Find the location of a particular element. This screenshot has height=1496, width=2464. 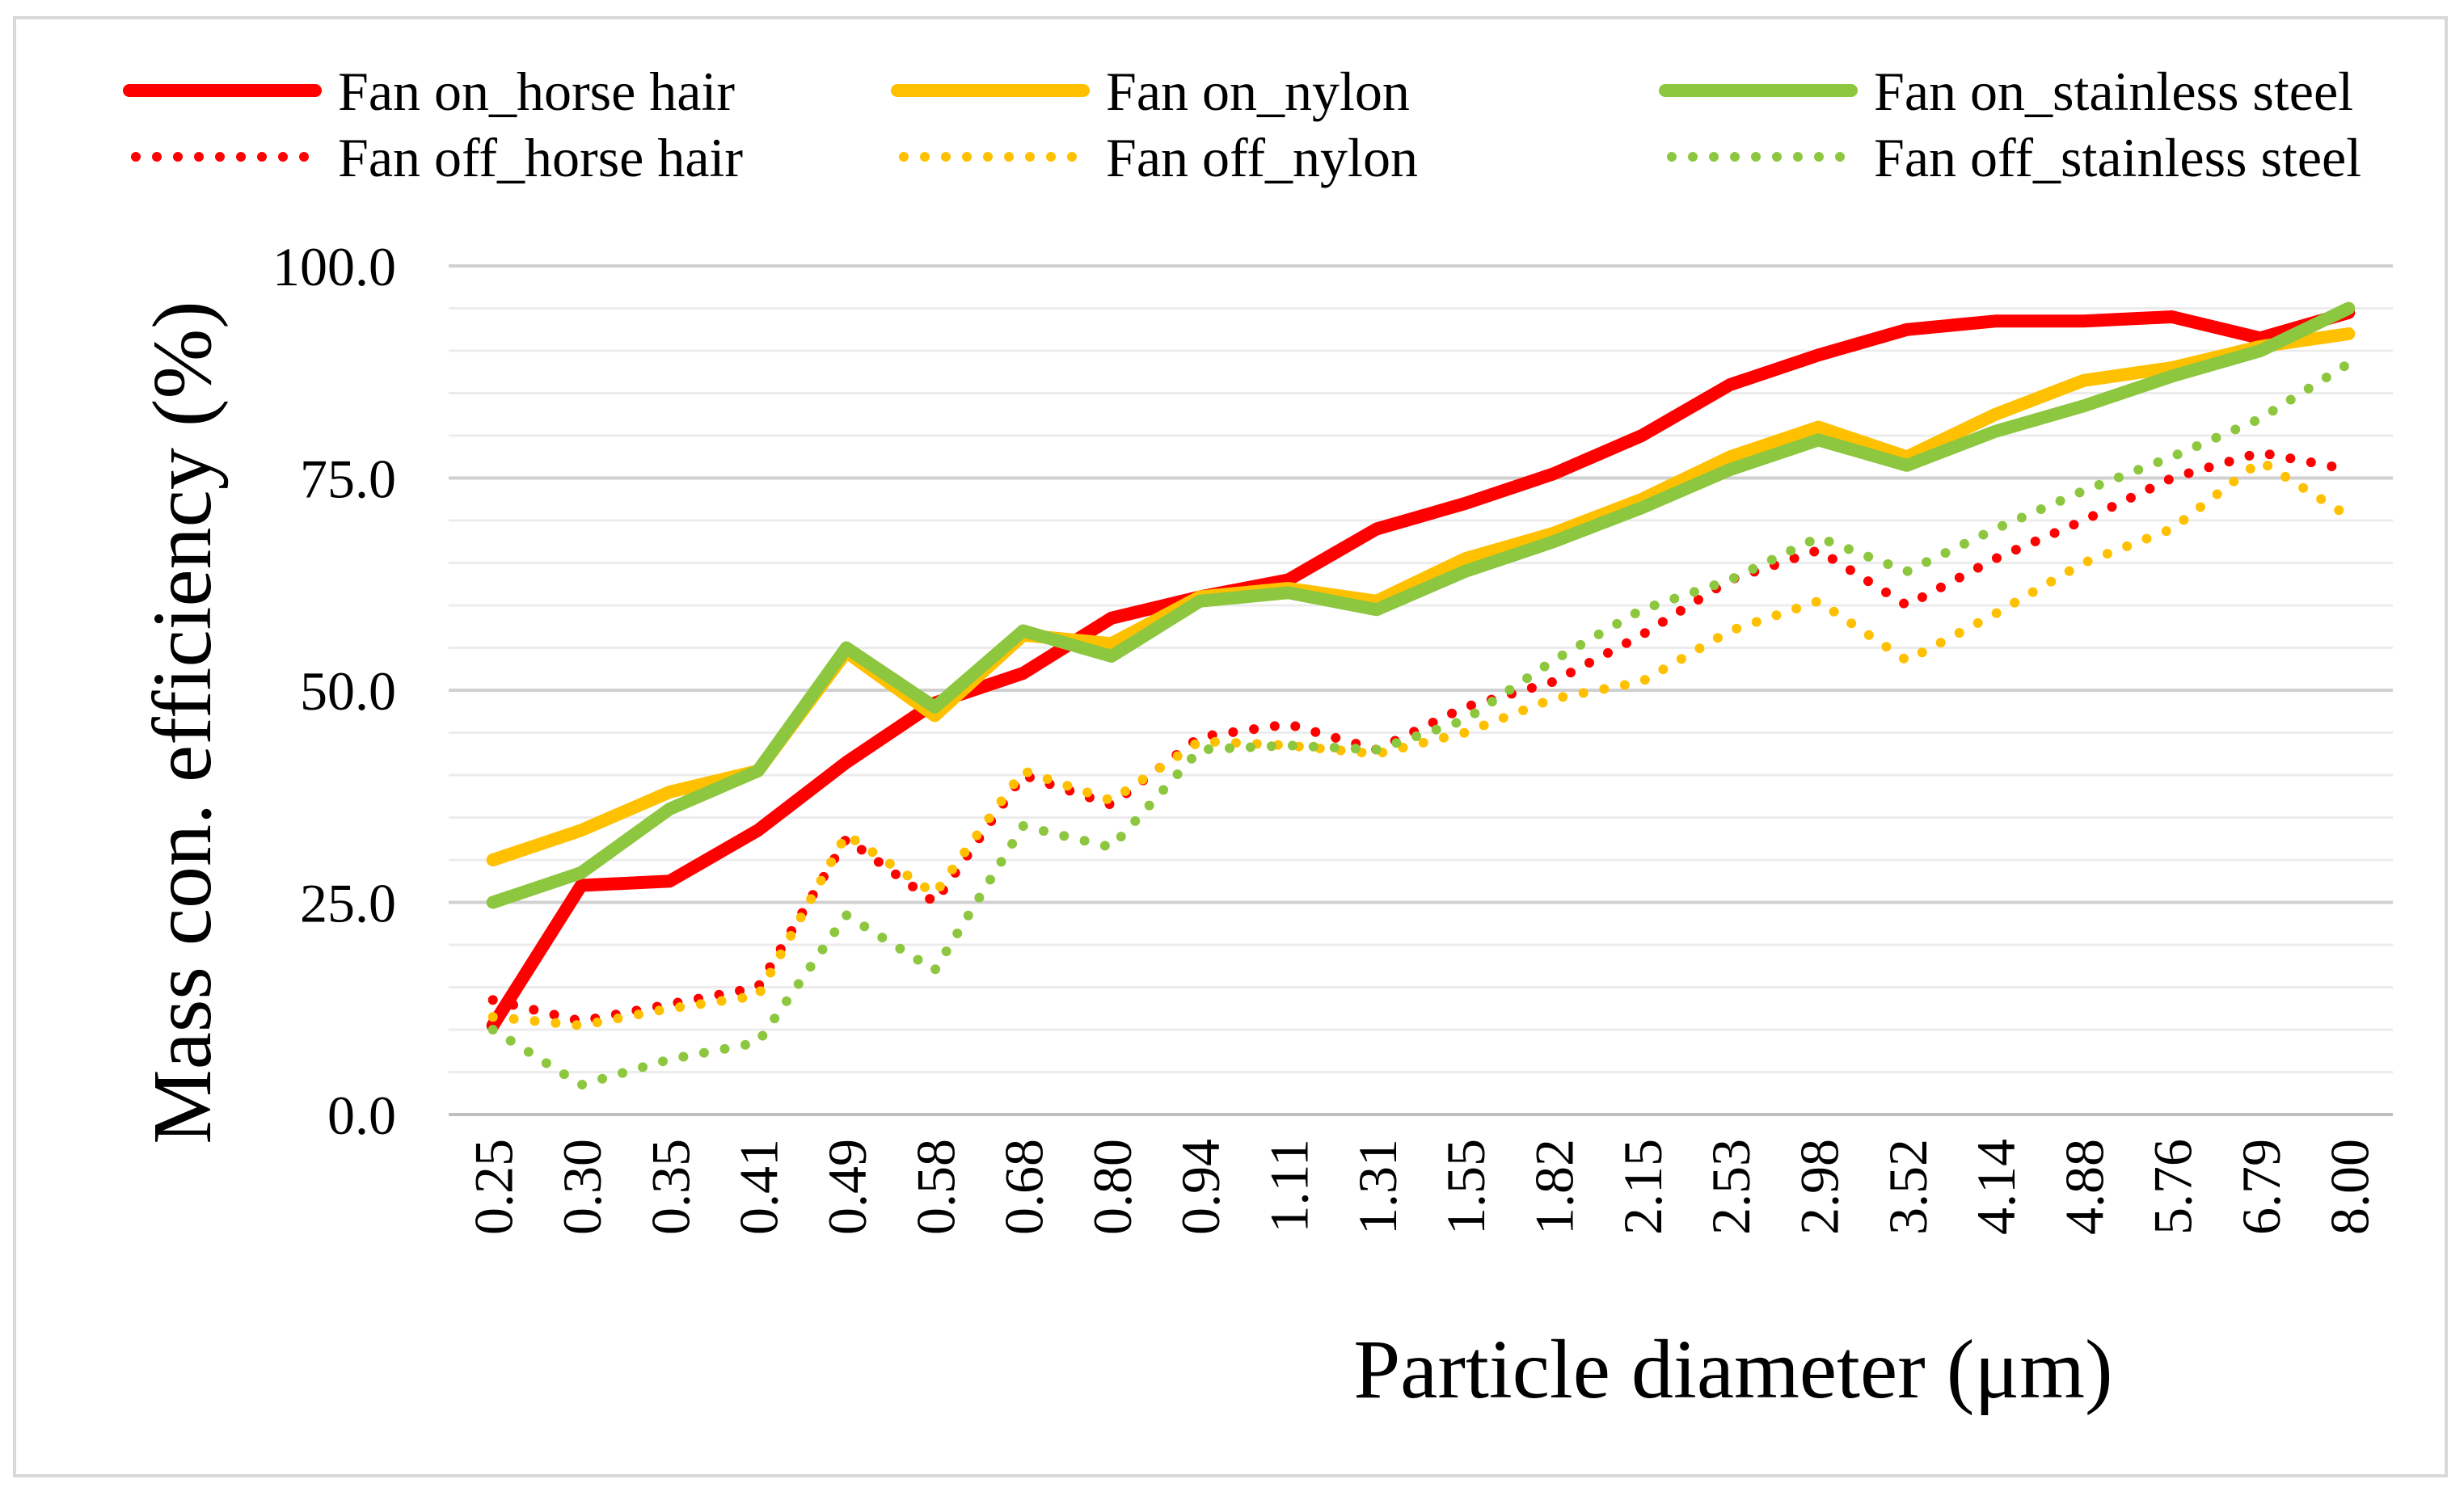

x-tick-label: 2.98 is located at coordinates (1819, 1187).